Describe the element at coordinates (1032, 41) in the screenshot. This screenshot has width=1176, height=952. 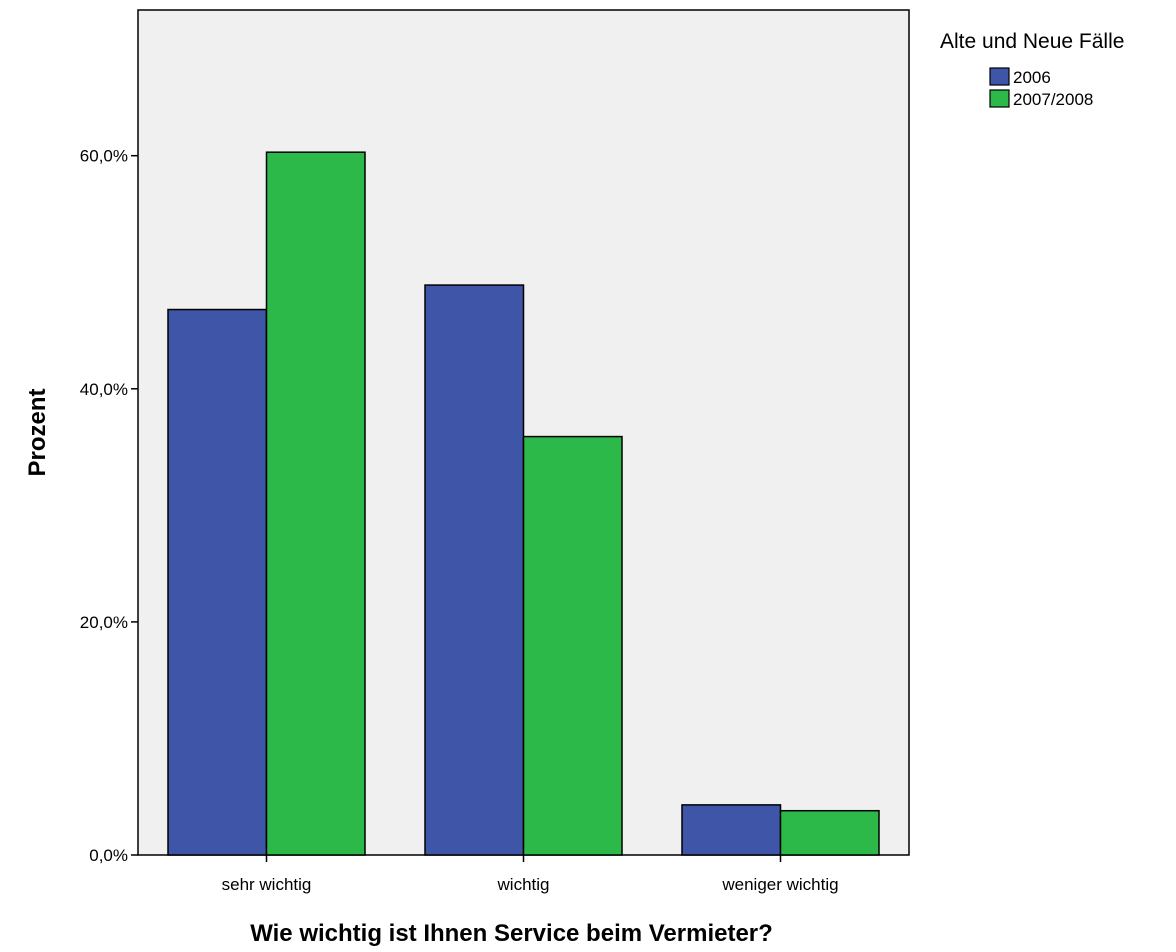
I see `legend-title: Alte und Neue Fälle` at that location.